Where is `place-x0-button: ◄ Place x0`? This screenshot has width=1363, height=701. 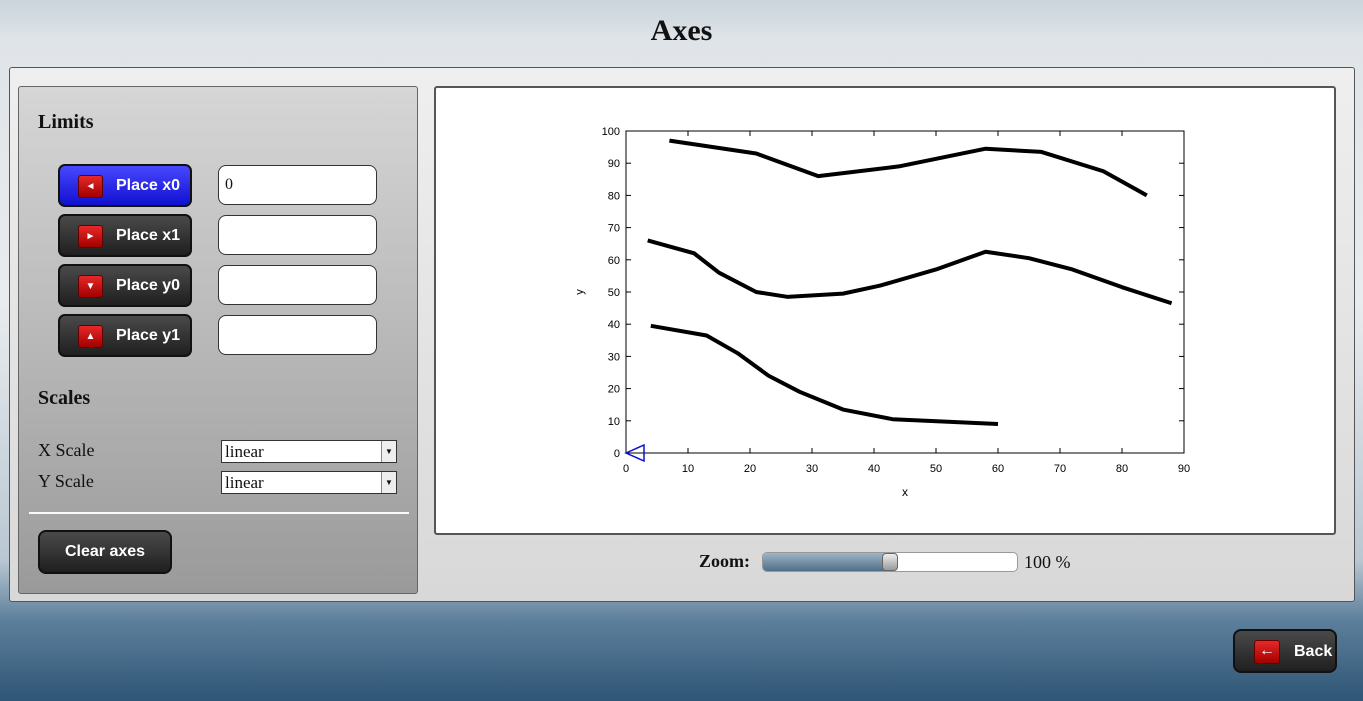
place-x0-button: ◄ Place x0 is located at coordinates (125, 185).